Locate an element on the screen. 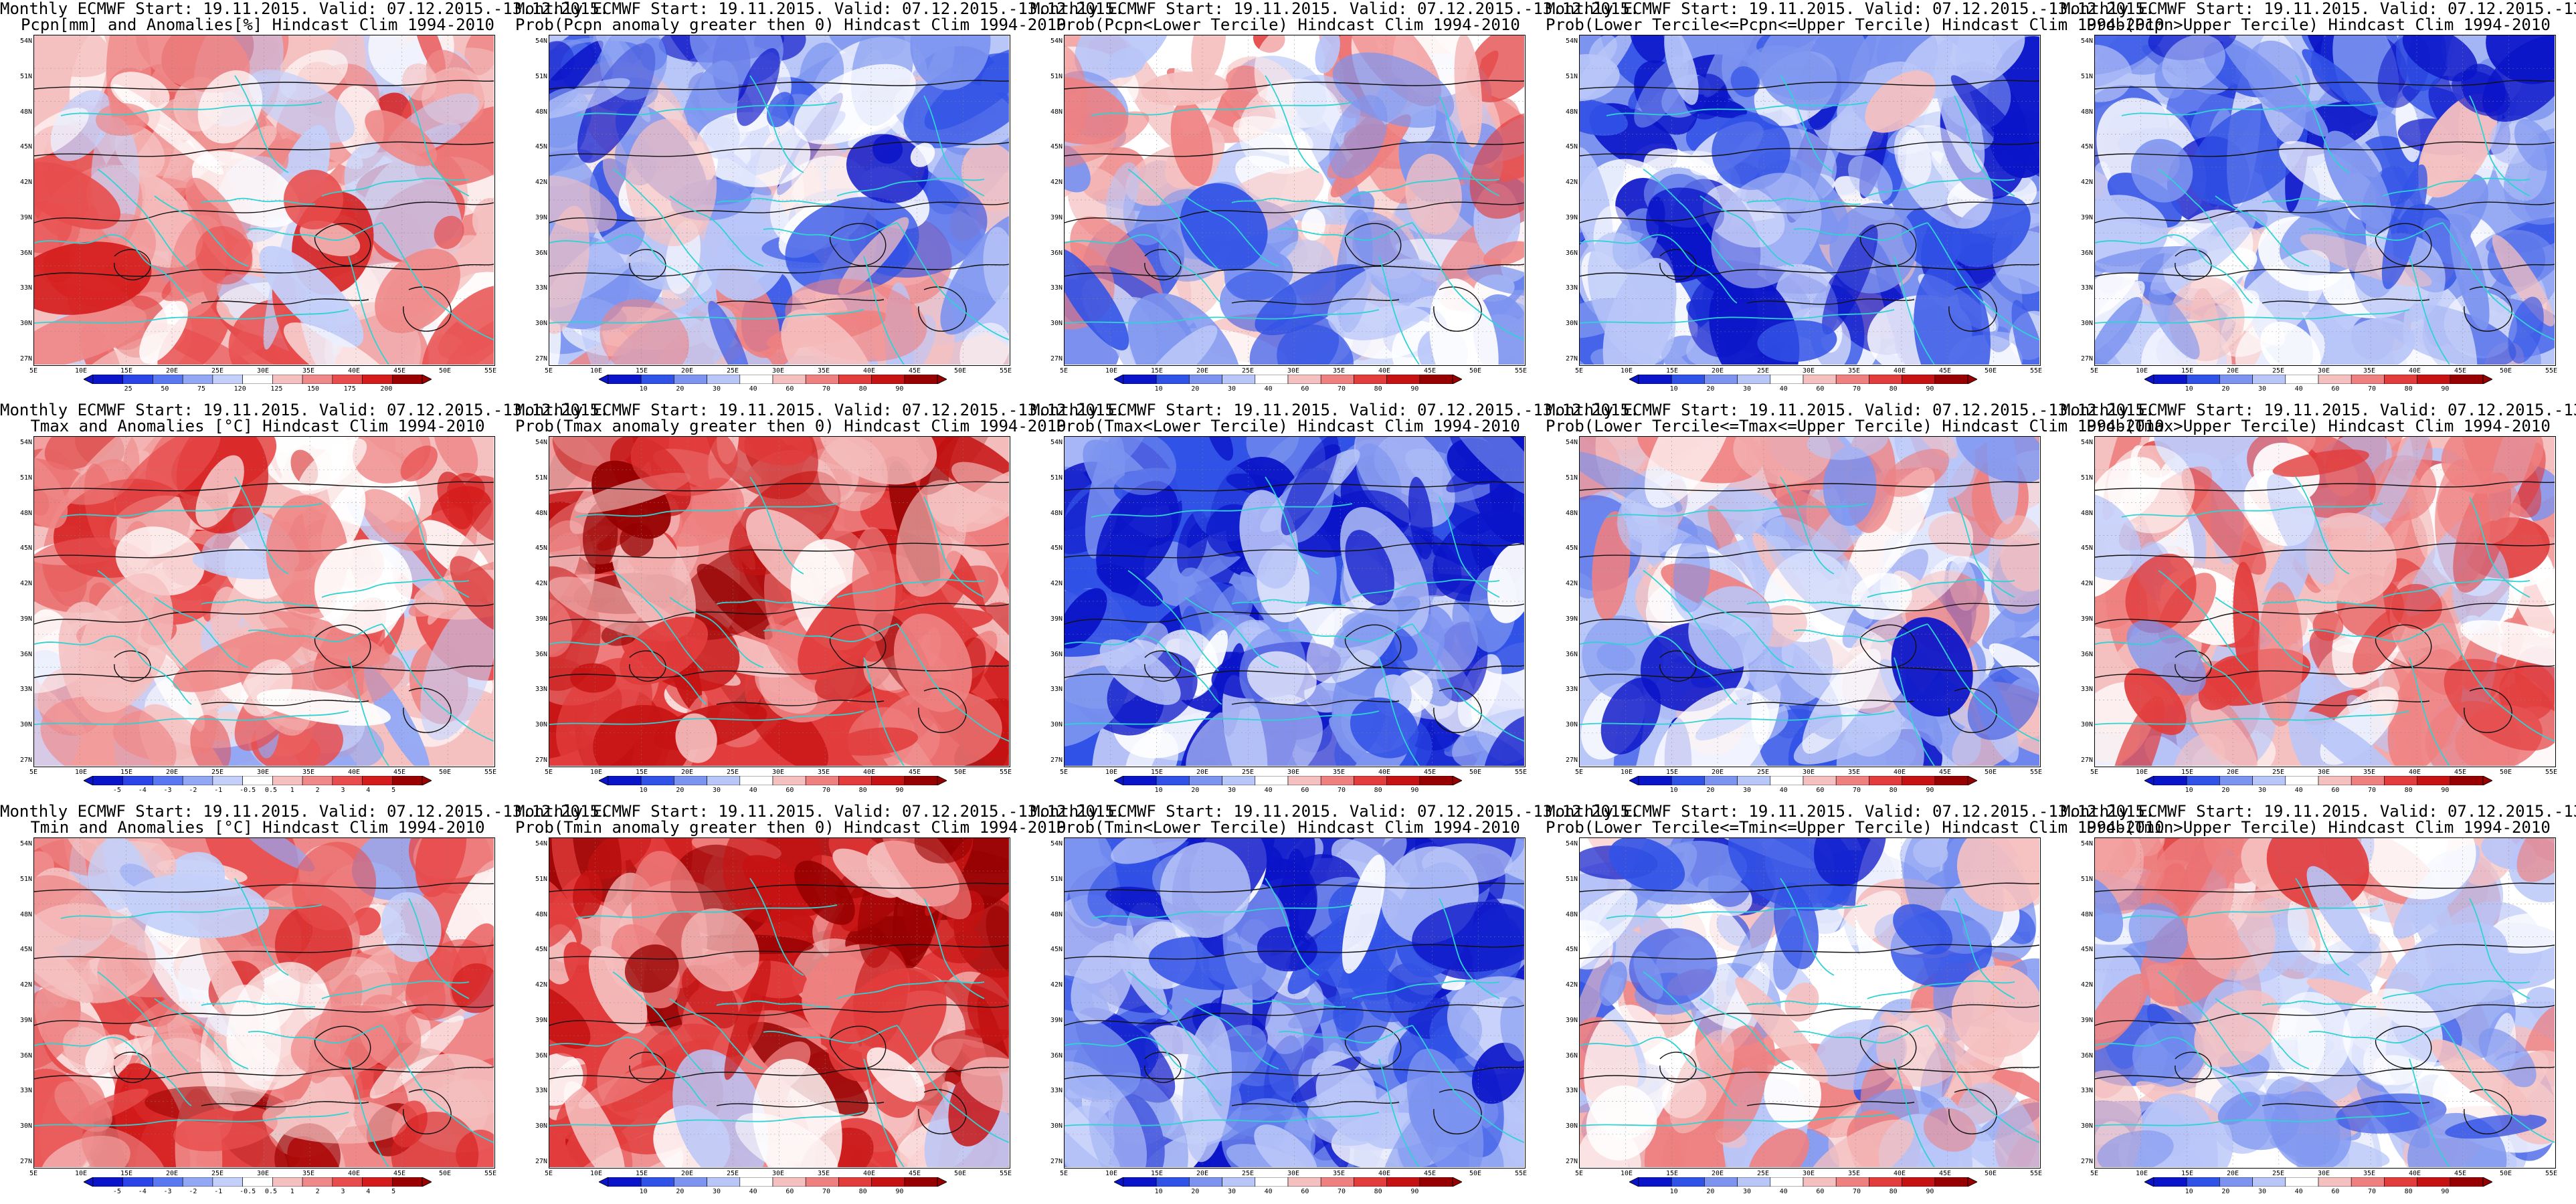 This screenshot has width=2576, height=1204. colorbar-ticks: 10 20 30 40 60 70 80 90 is located at coordinates (1803, 1192).